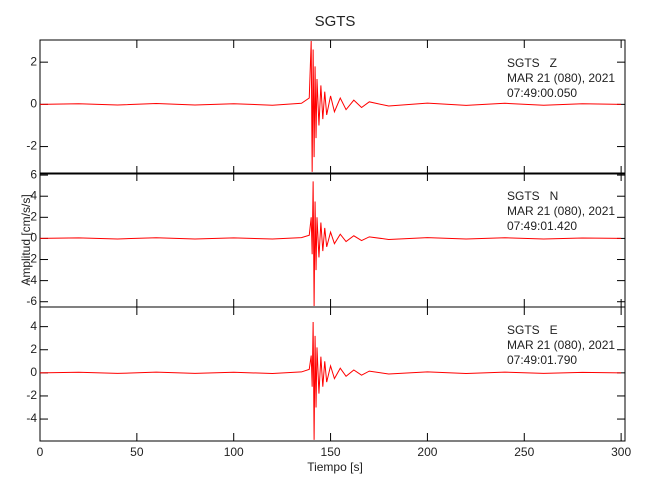 This screenshot has width=650, height=500. Describe the element at coordinates (524, 452) in the screenshot. I see `x-tick-label: 250` at that location.